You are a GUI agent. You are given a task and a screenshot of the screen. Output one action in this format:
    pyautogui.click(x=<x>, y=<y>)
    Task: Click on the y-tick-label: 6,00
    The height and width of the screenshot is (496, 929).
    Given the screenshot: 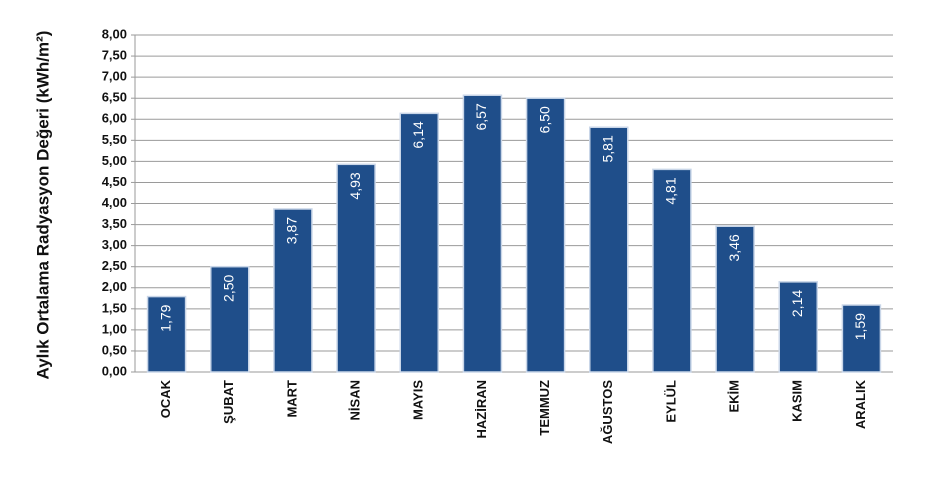 What is the action you would take?
    pyautogui.click(x=114, y=118)
    